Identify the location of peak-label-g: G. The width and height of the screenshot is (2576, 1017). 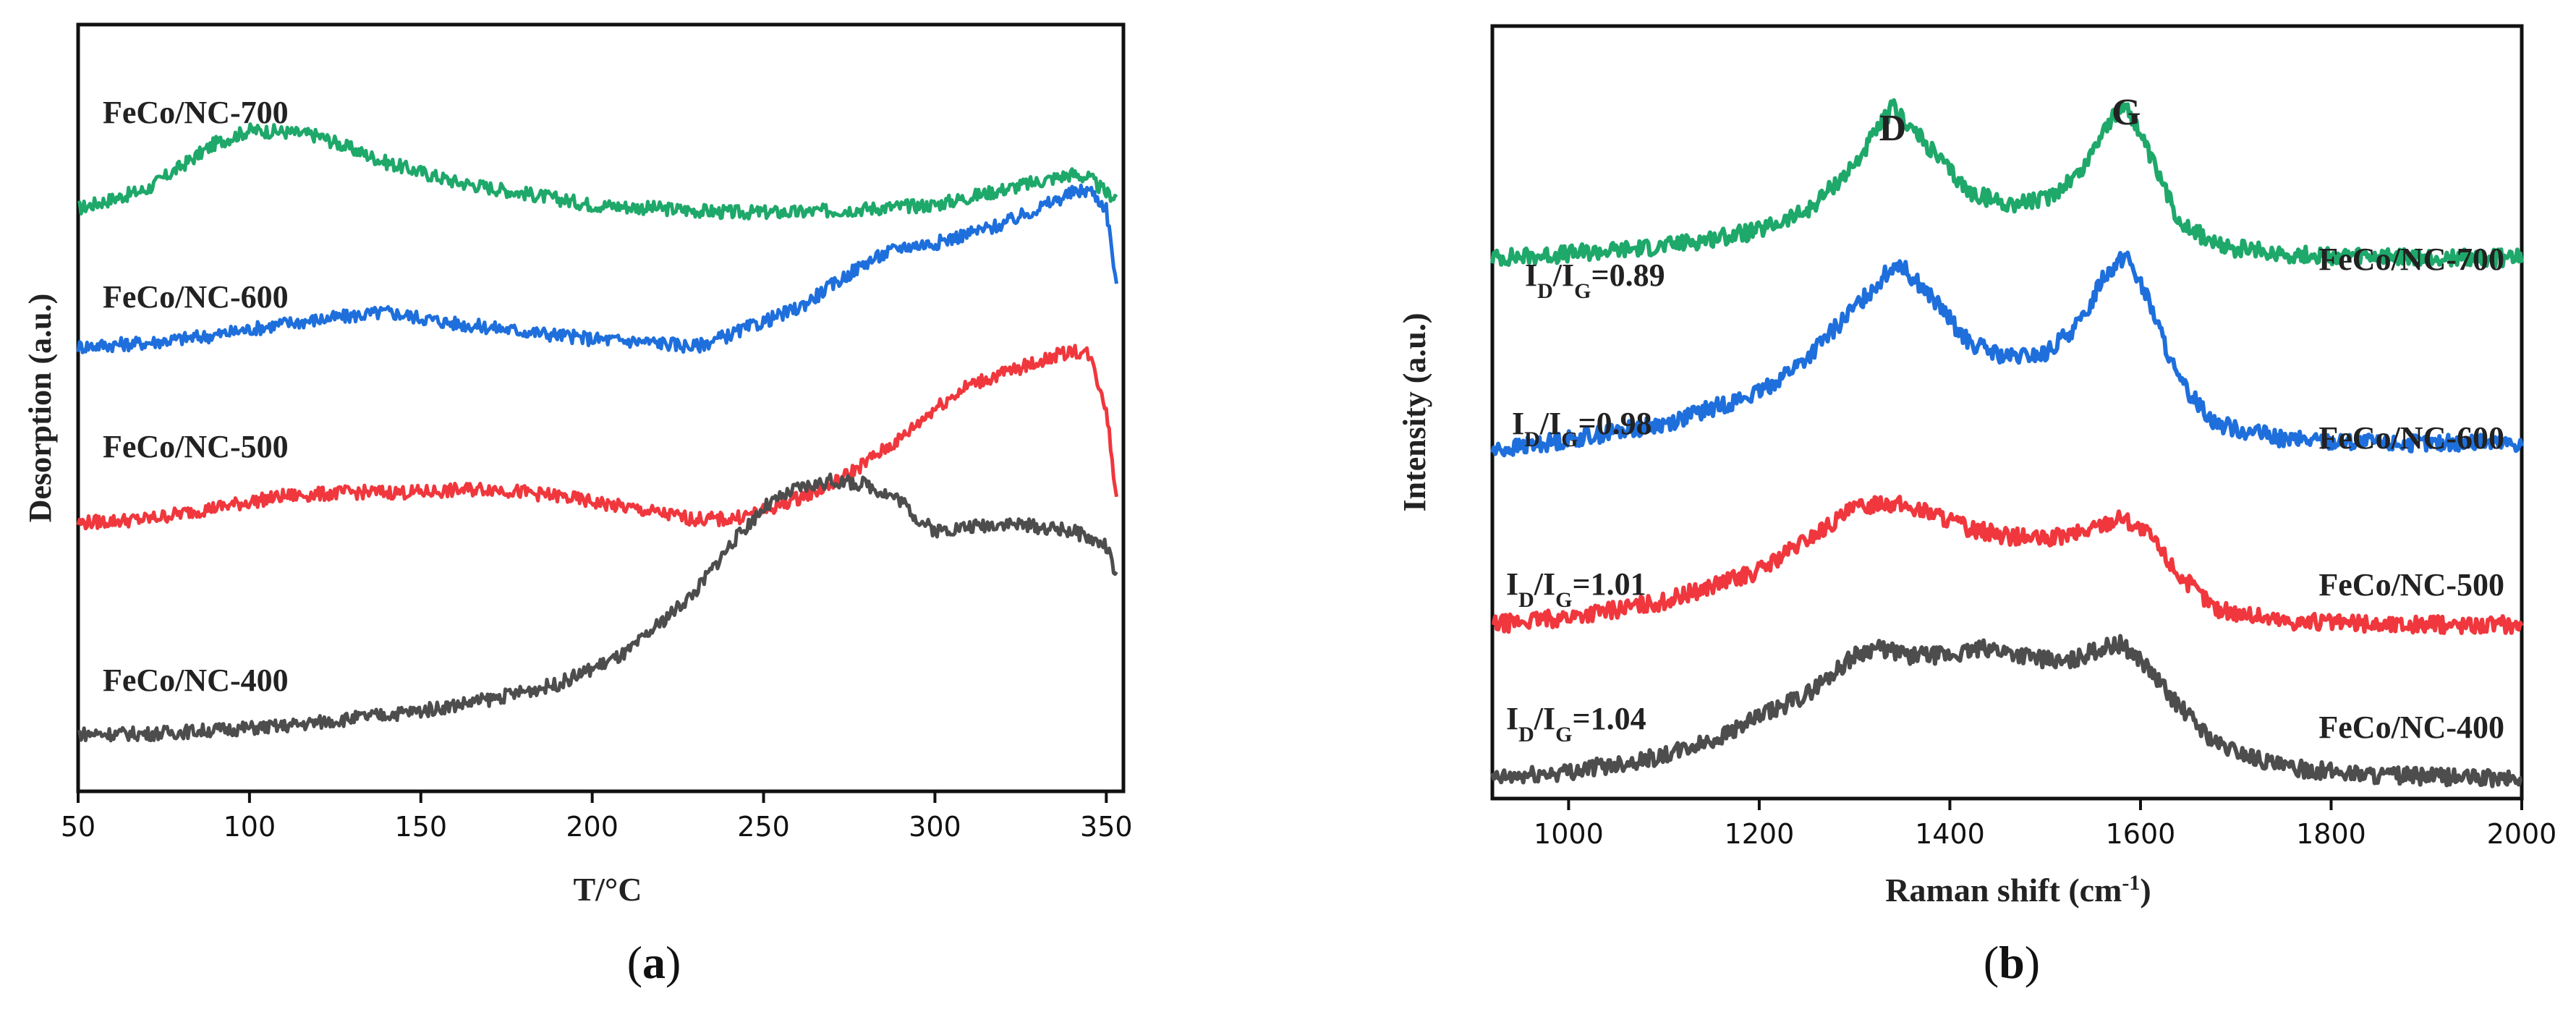
(2126, 112).